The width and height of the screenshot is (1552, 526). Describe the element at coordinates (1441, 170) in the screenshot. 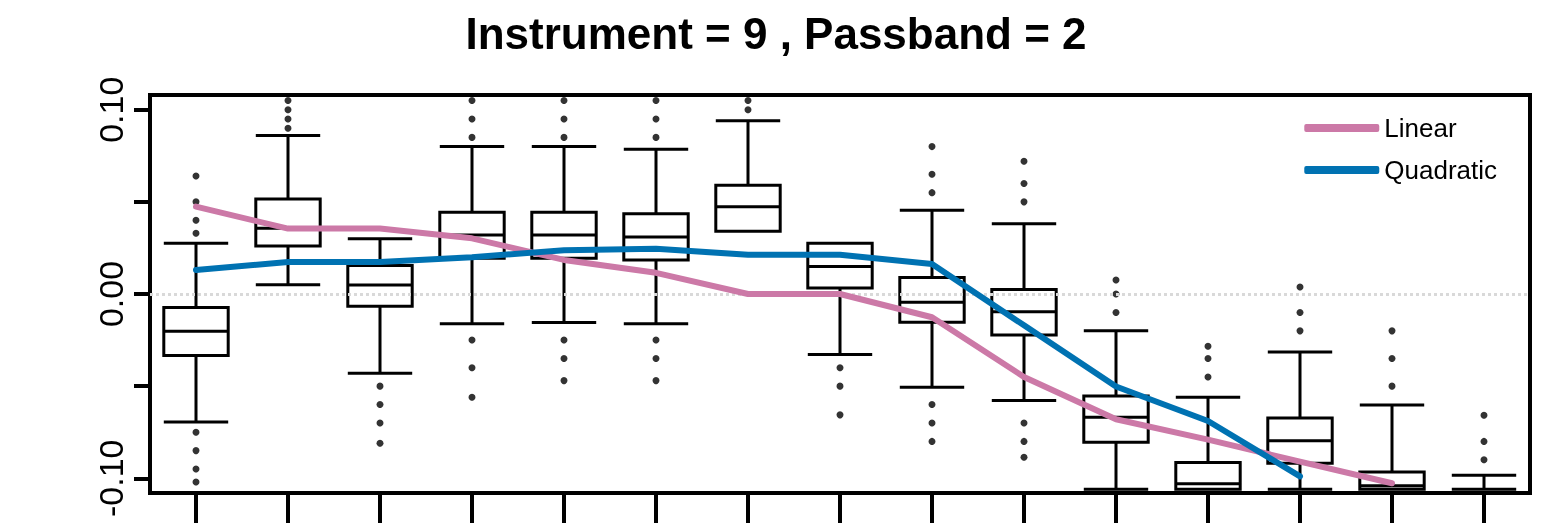

I see `legend-label: Quadratic` at that location.